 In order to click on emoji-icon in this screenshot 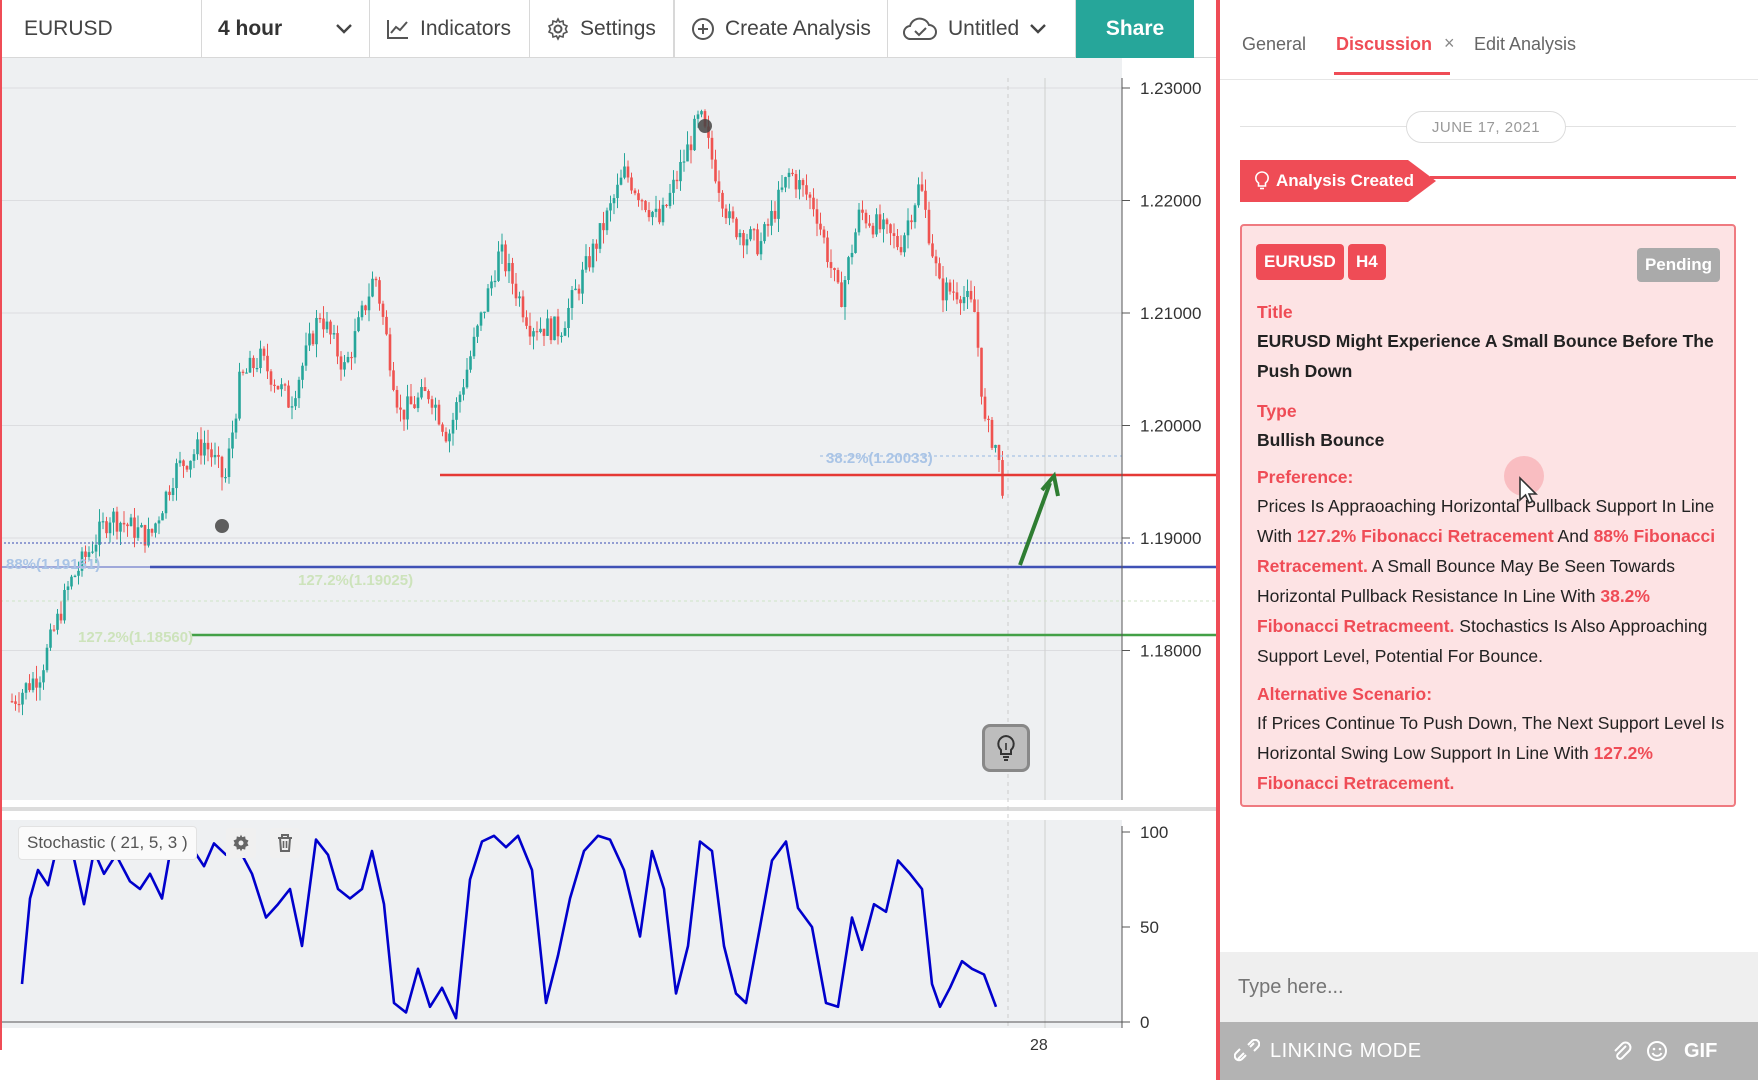, I will do `click(1657, 1051)`.